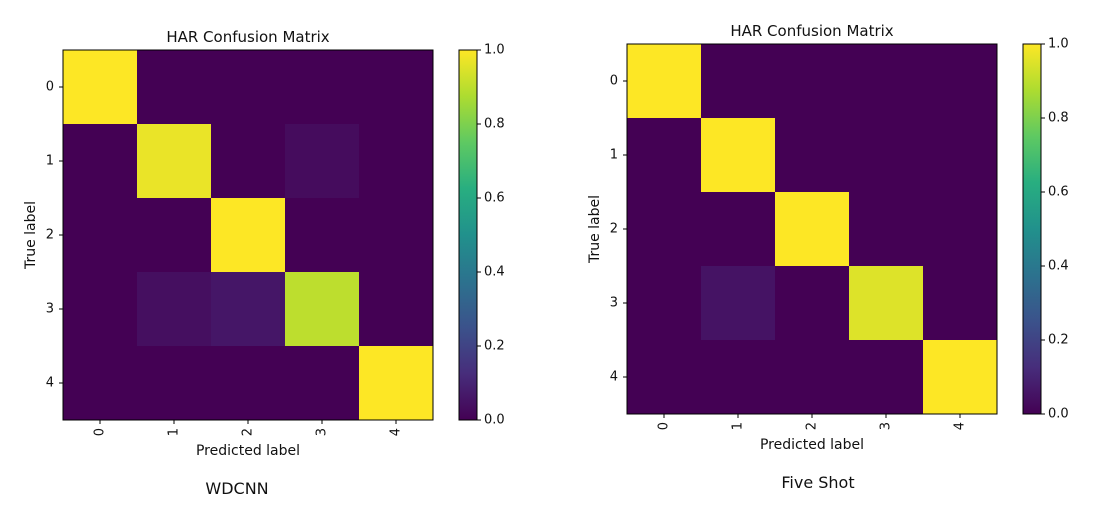  What do you see at coordinates (614, 377) in the screenshot?
I see `chart-2-y-tick-label-4: 4` at bounding box center [614, 377].